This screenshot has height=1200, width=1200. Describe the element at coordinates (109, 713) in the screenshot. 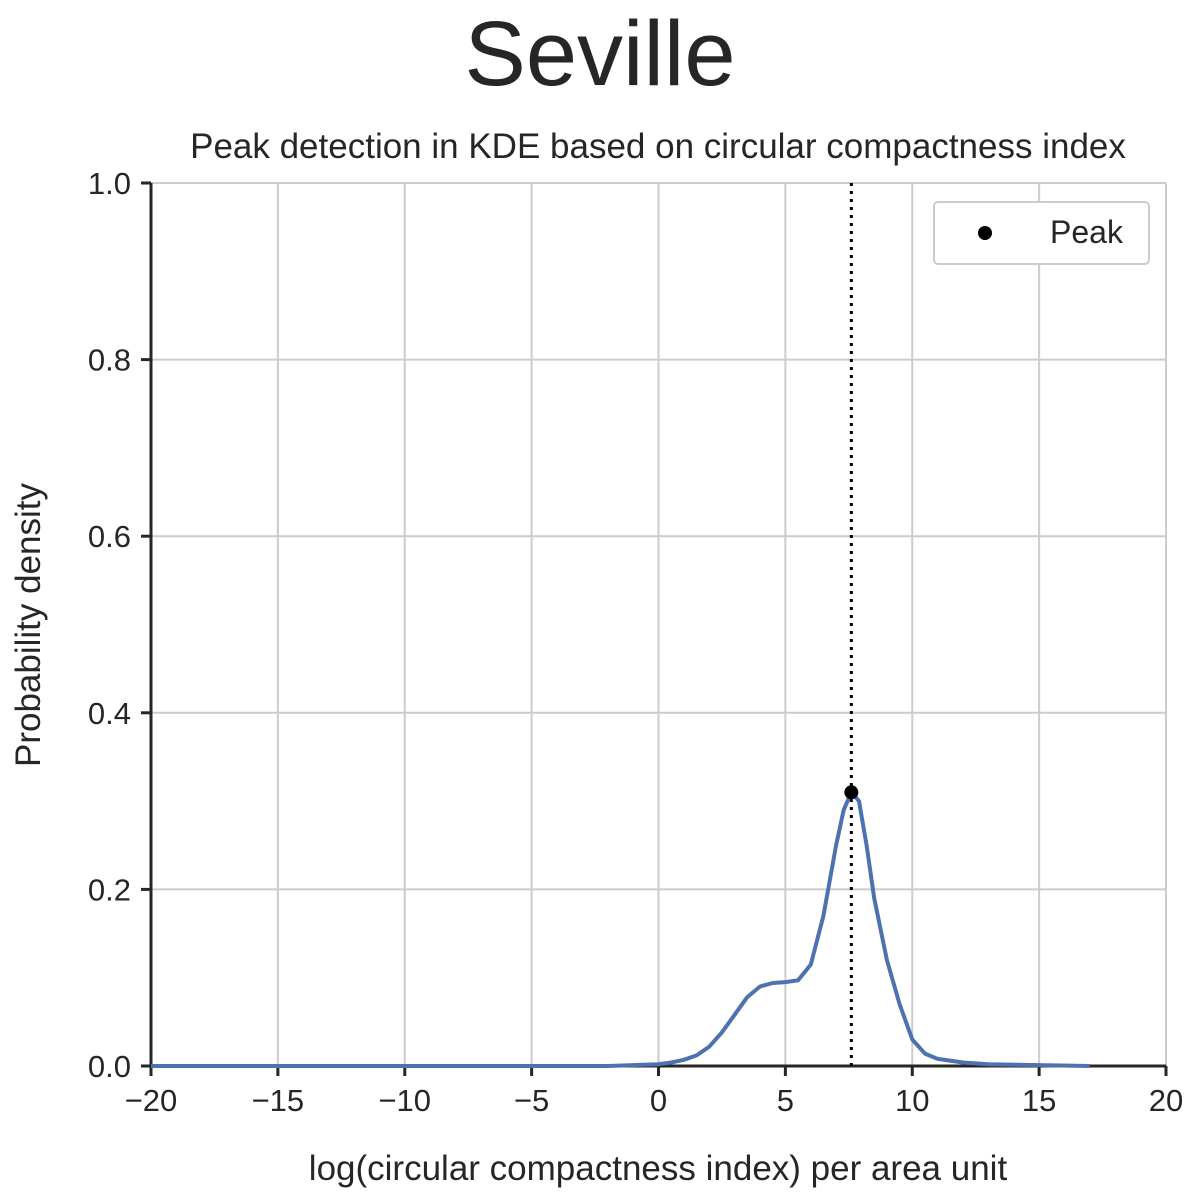

I see `y-tick-label: 0.4` at that location.